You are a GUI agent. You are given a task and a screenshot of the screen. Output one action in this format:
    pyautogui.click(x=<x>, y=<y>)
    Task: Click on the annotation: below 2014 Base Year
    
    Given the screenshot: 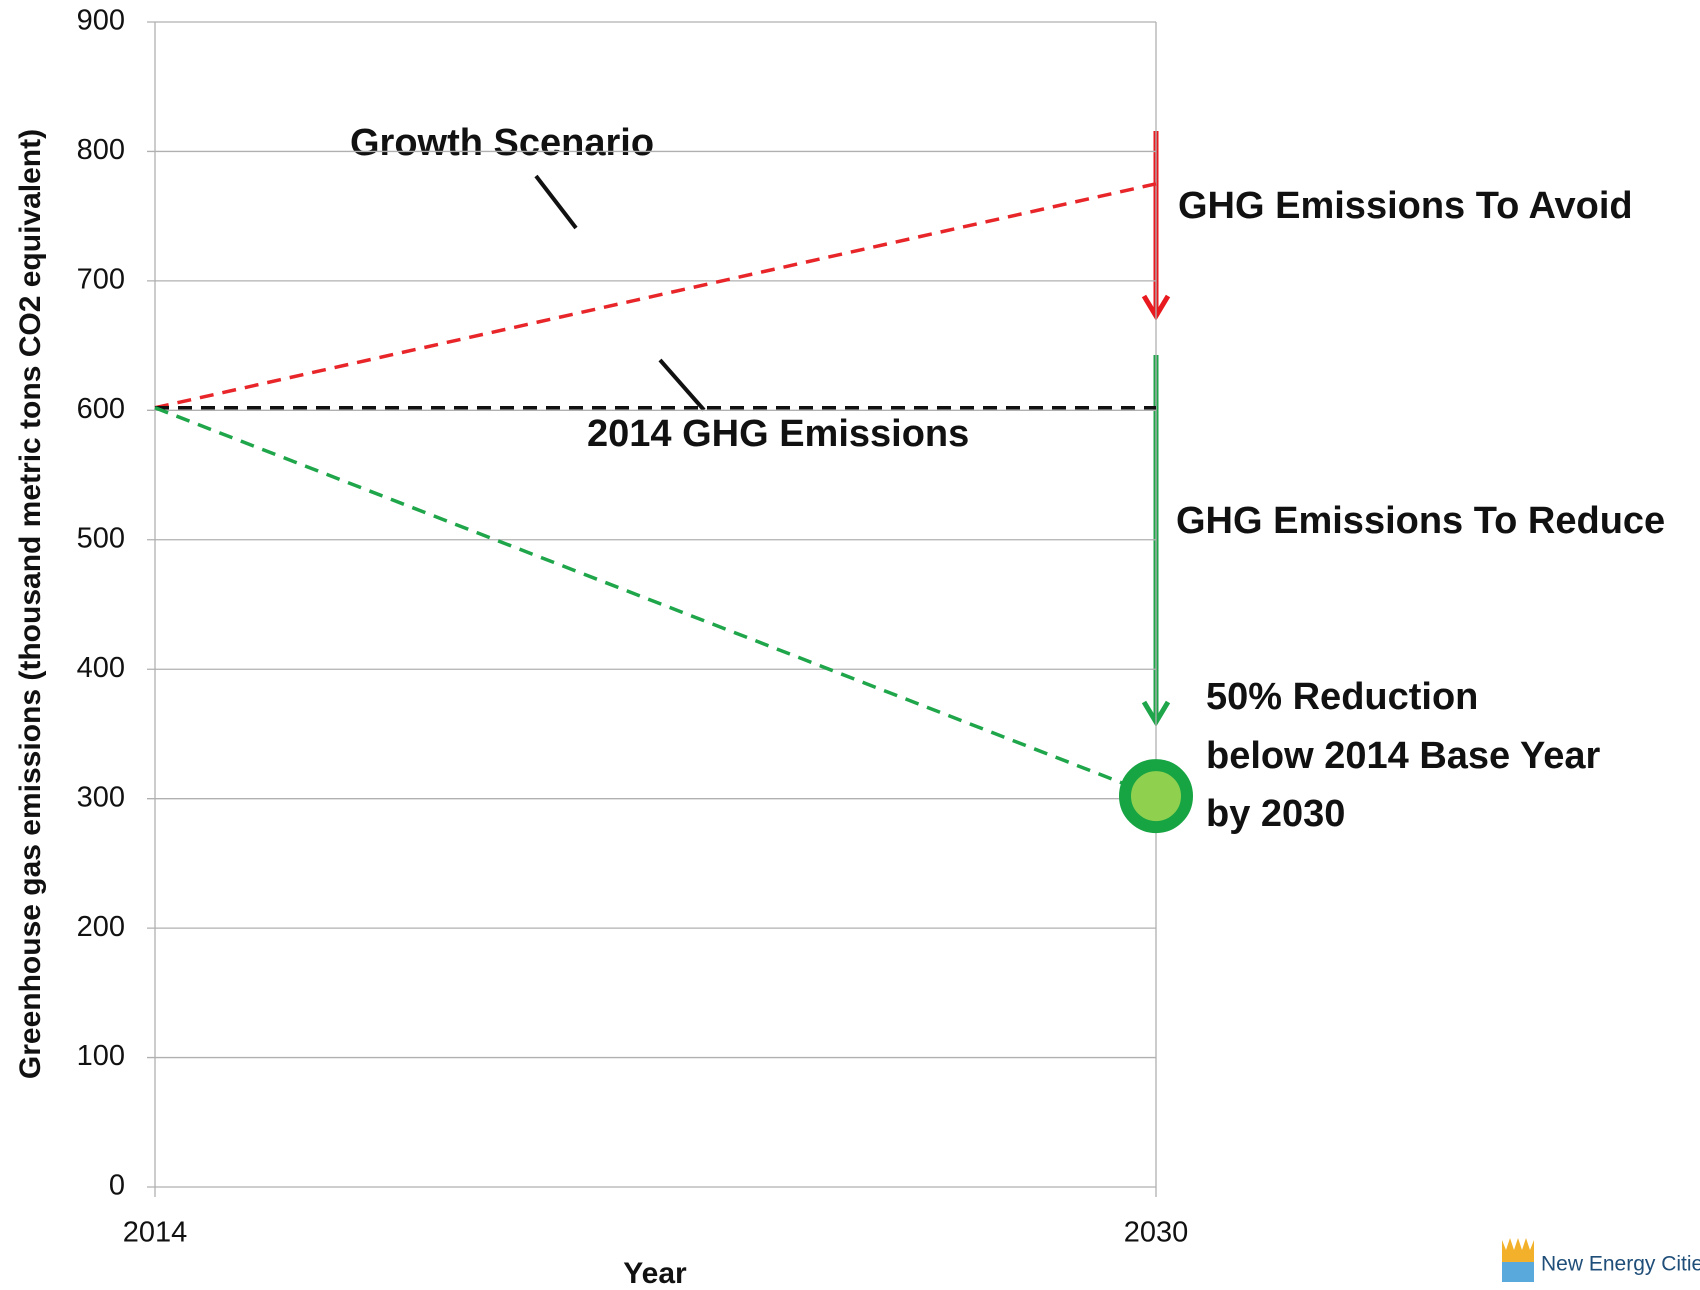 What is the action you would take?
    pyautogui.click(x=1403, y=756)
    